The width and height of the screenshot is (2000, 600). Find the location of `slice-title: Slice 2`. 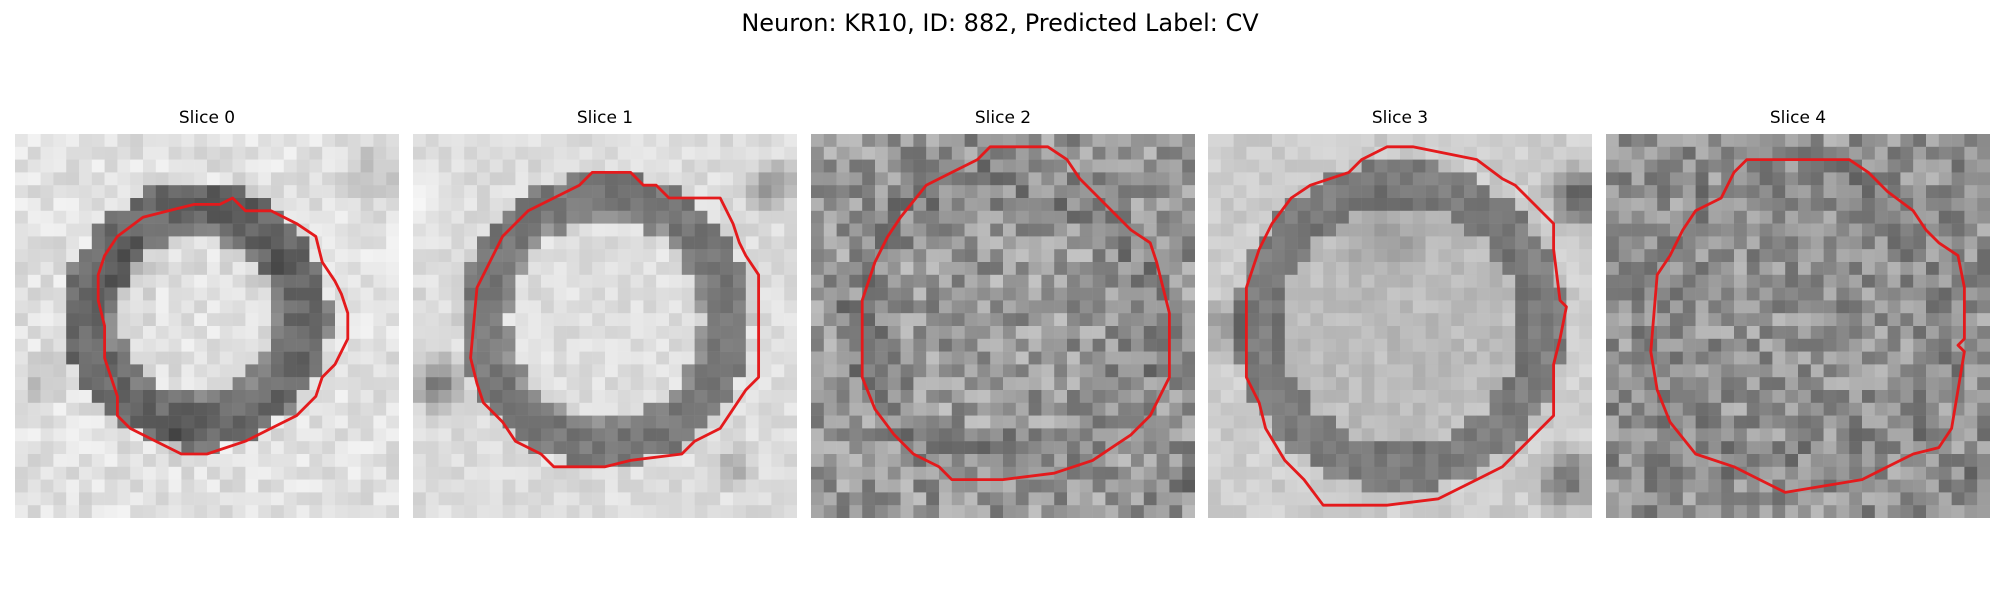

slice-title: Slice 2 is located at coordinates (1003, 118).